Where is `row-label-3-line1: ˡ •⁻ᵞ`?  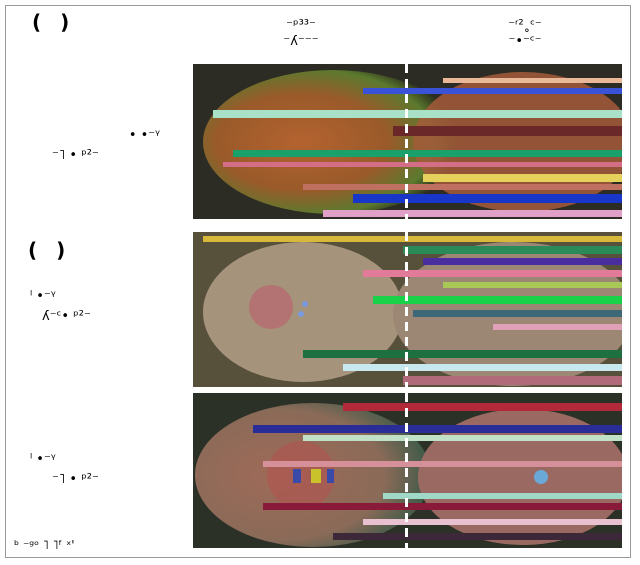
row-label-3-line1: ˡ •⁻ᵞ is located at coordinates (43, 459).